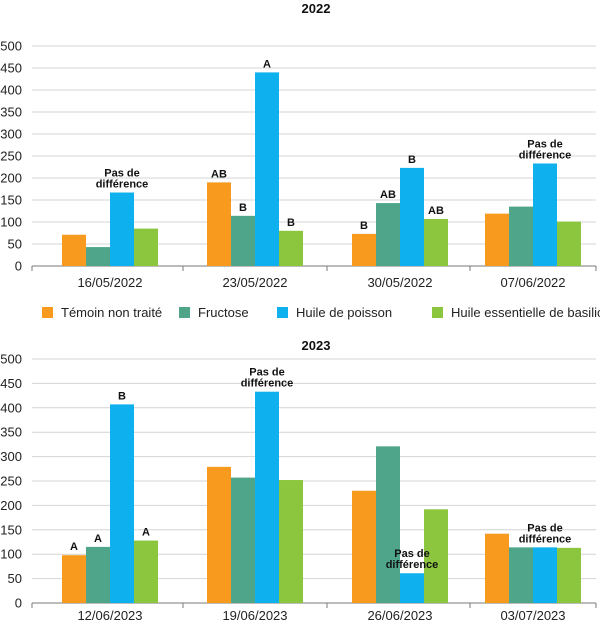 The height and width of the screenshot is (630, 600). I want to click on chart1-title: 2022, so click(316, 8).